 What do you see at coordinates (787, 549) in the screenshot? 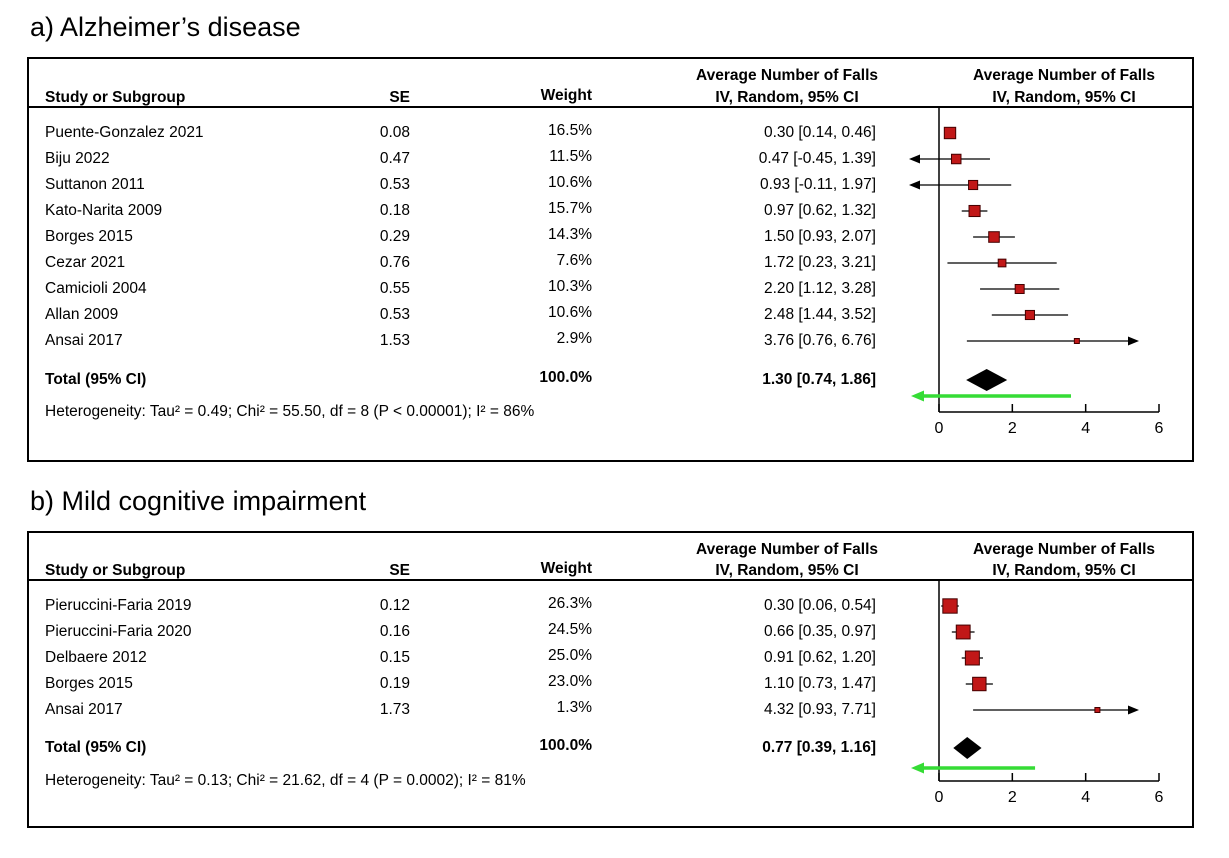
I see `col-effect-header-text-b: Average Number of Falls` at bounding box center [787, 549].